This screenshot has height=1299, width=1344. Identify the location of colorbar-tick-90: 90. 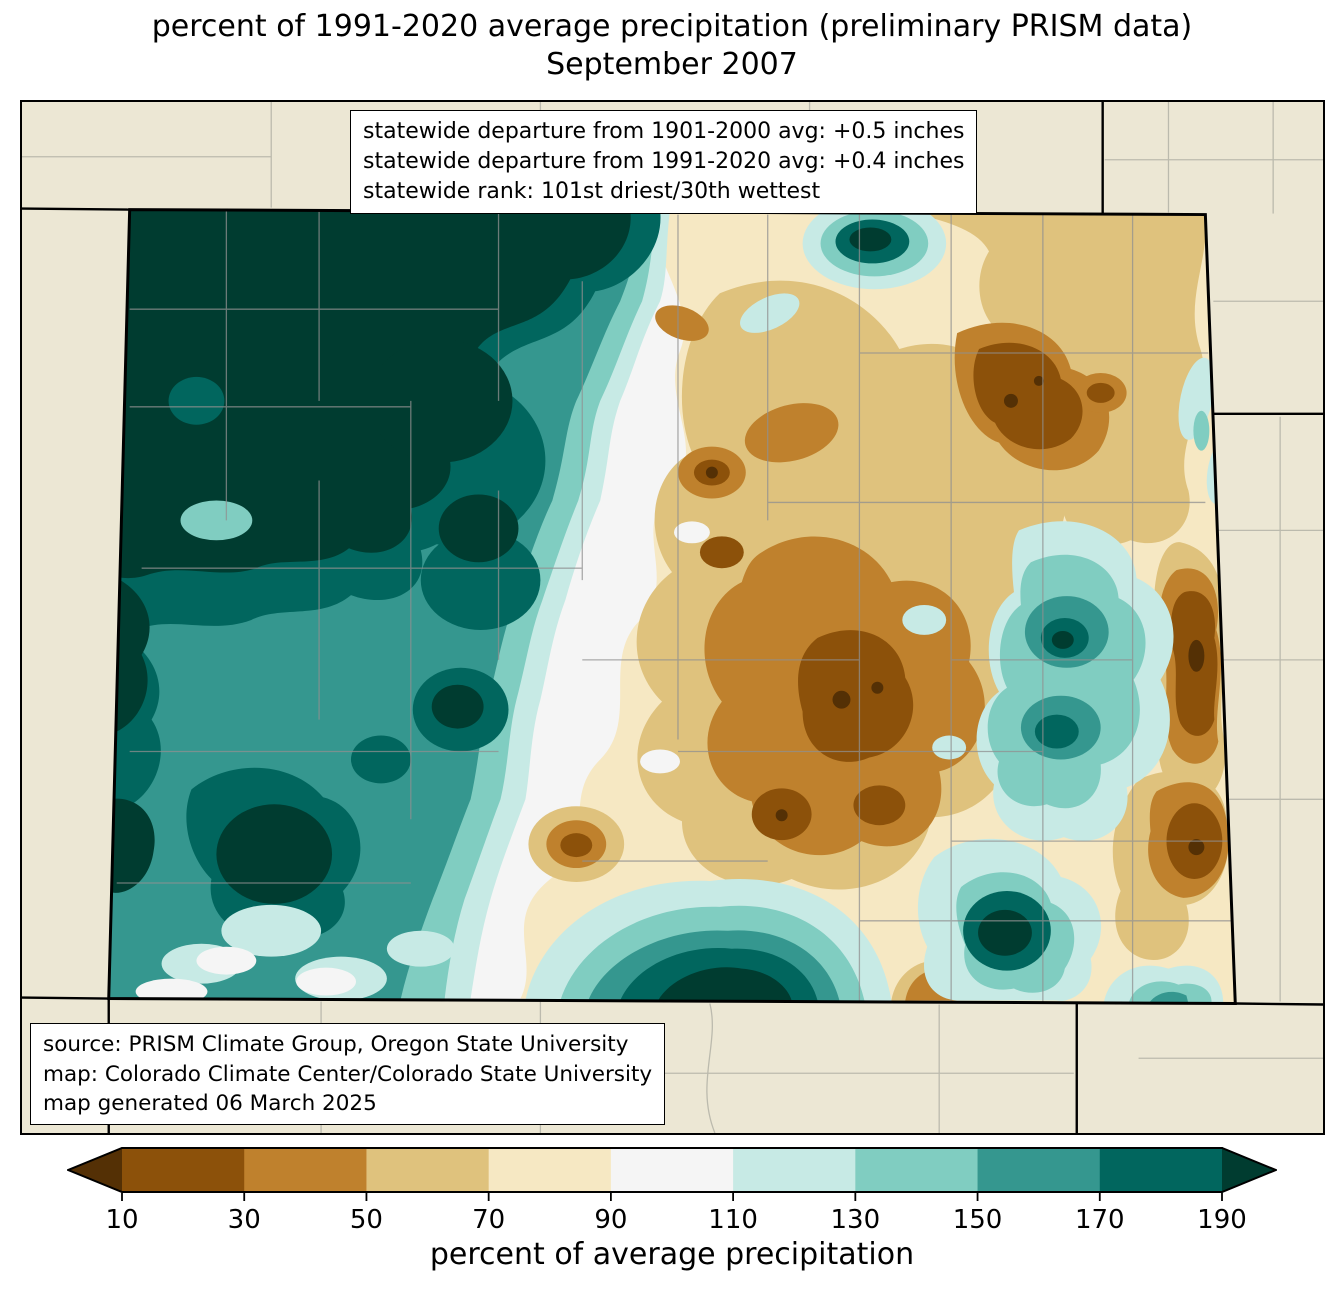
(611, 1220).